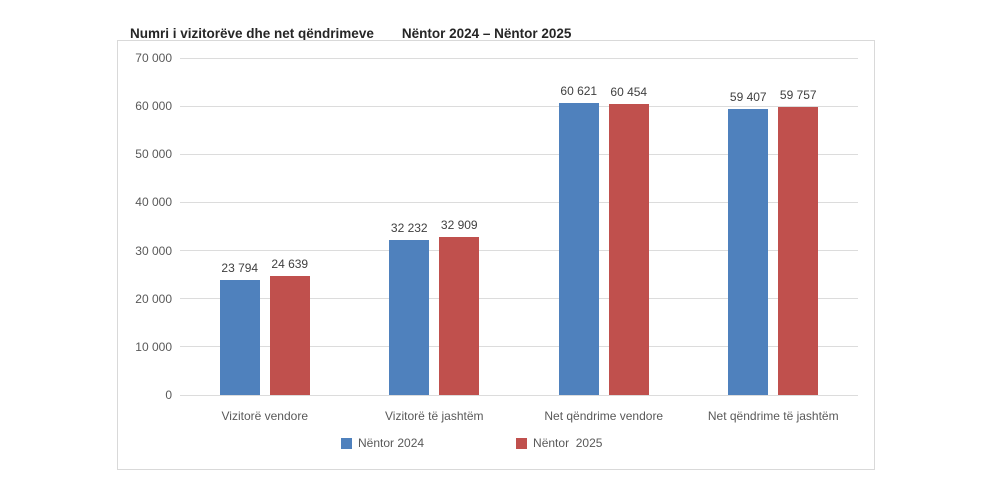 The width and height of the screenshot is (1000, 488). I want to click on y-tick-label: 0, so click(168, 395).